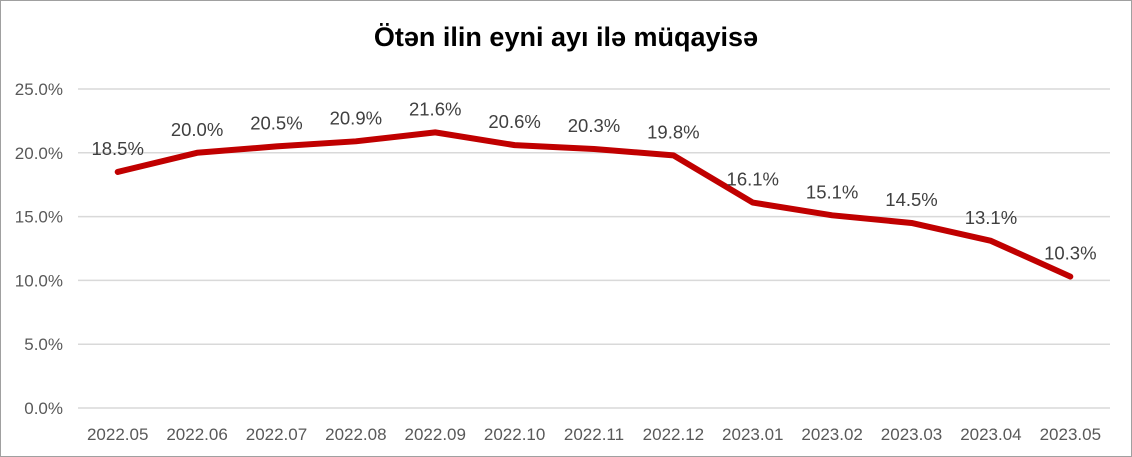  I want to click on y-axis-tick-label: 25.0%, so click(39, 89).